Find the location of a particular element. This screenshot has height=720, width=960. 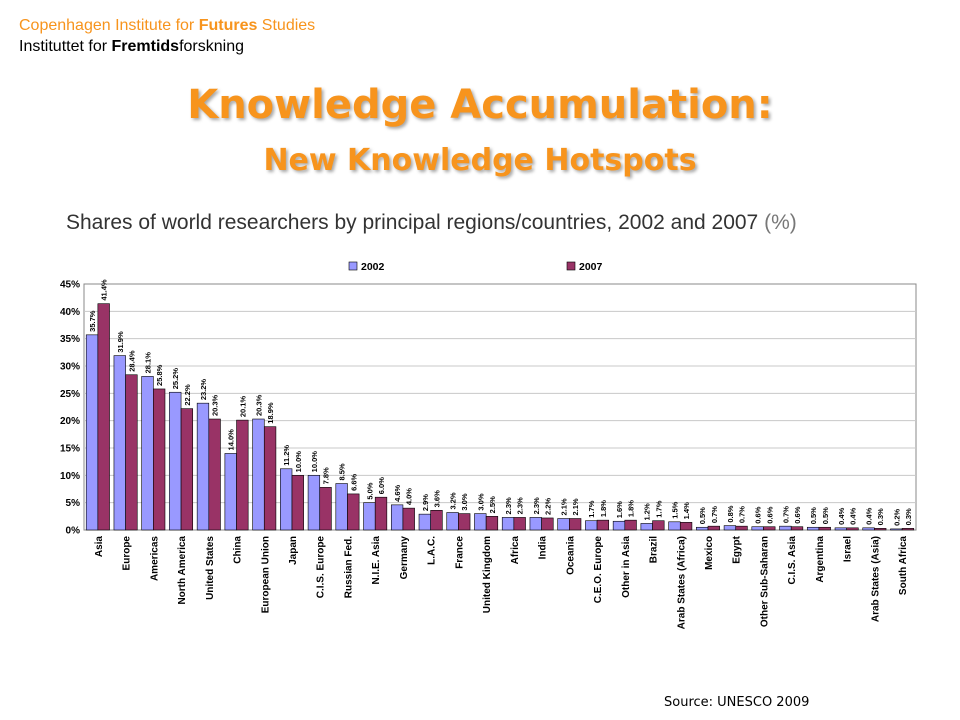

slide-title: Knowledge Accumulation: is located at coordinates (480, 105).